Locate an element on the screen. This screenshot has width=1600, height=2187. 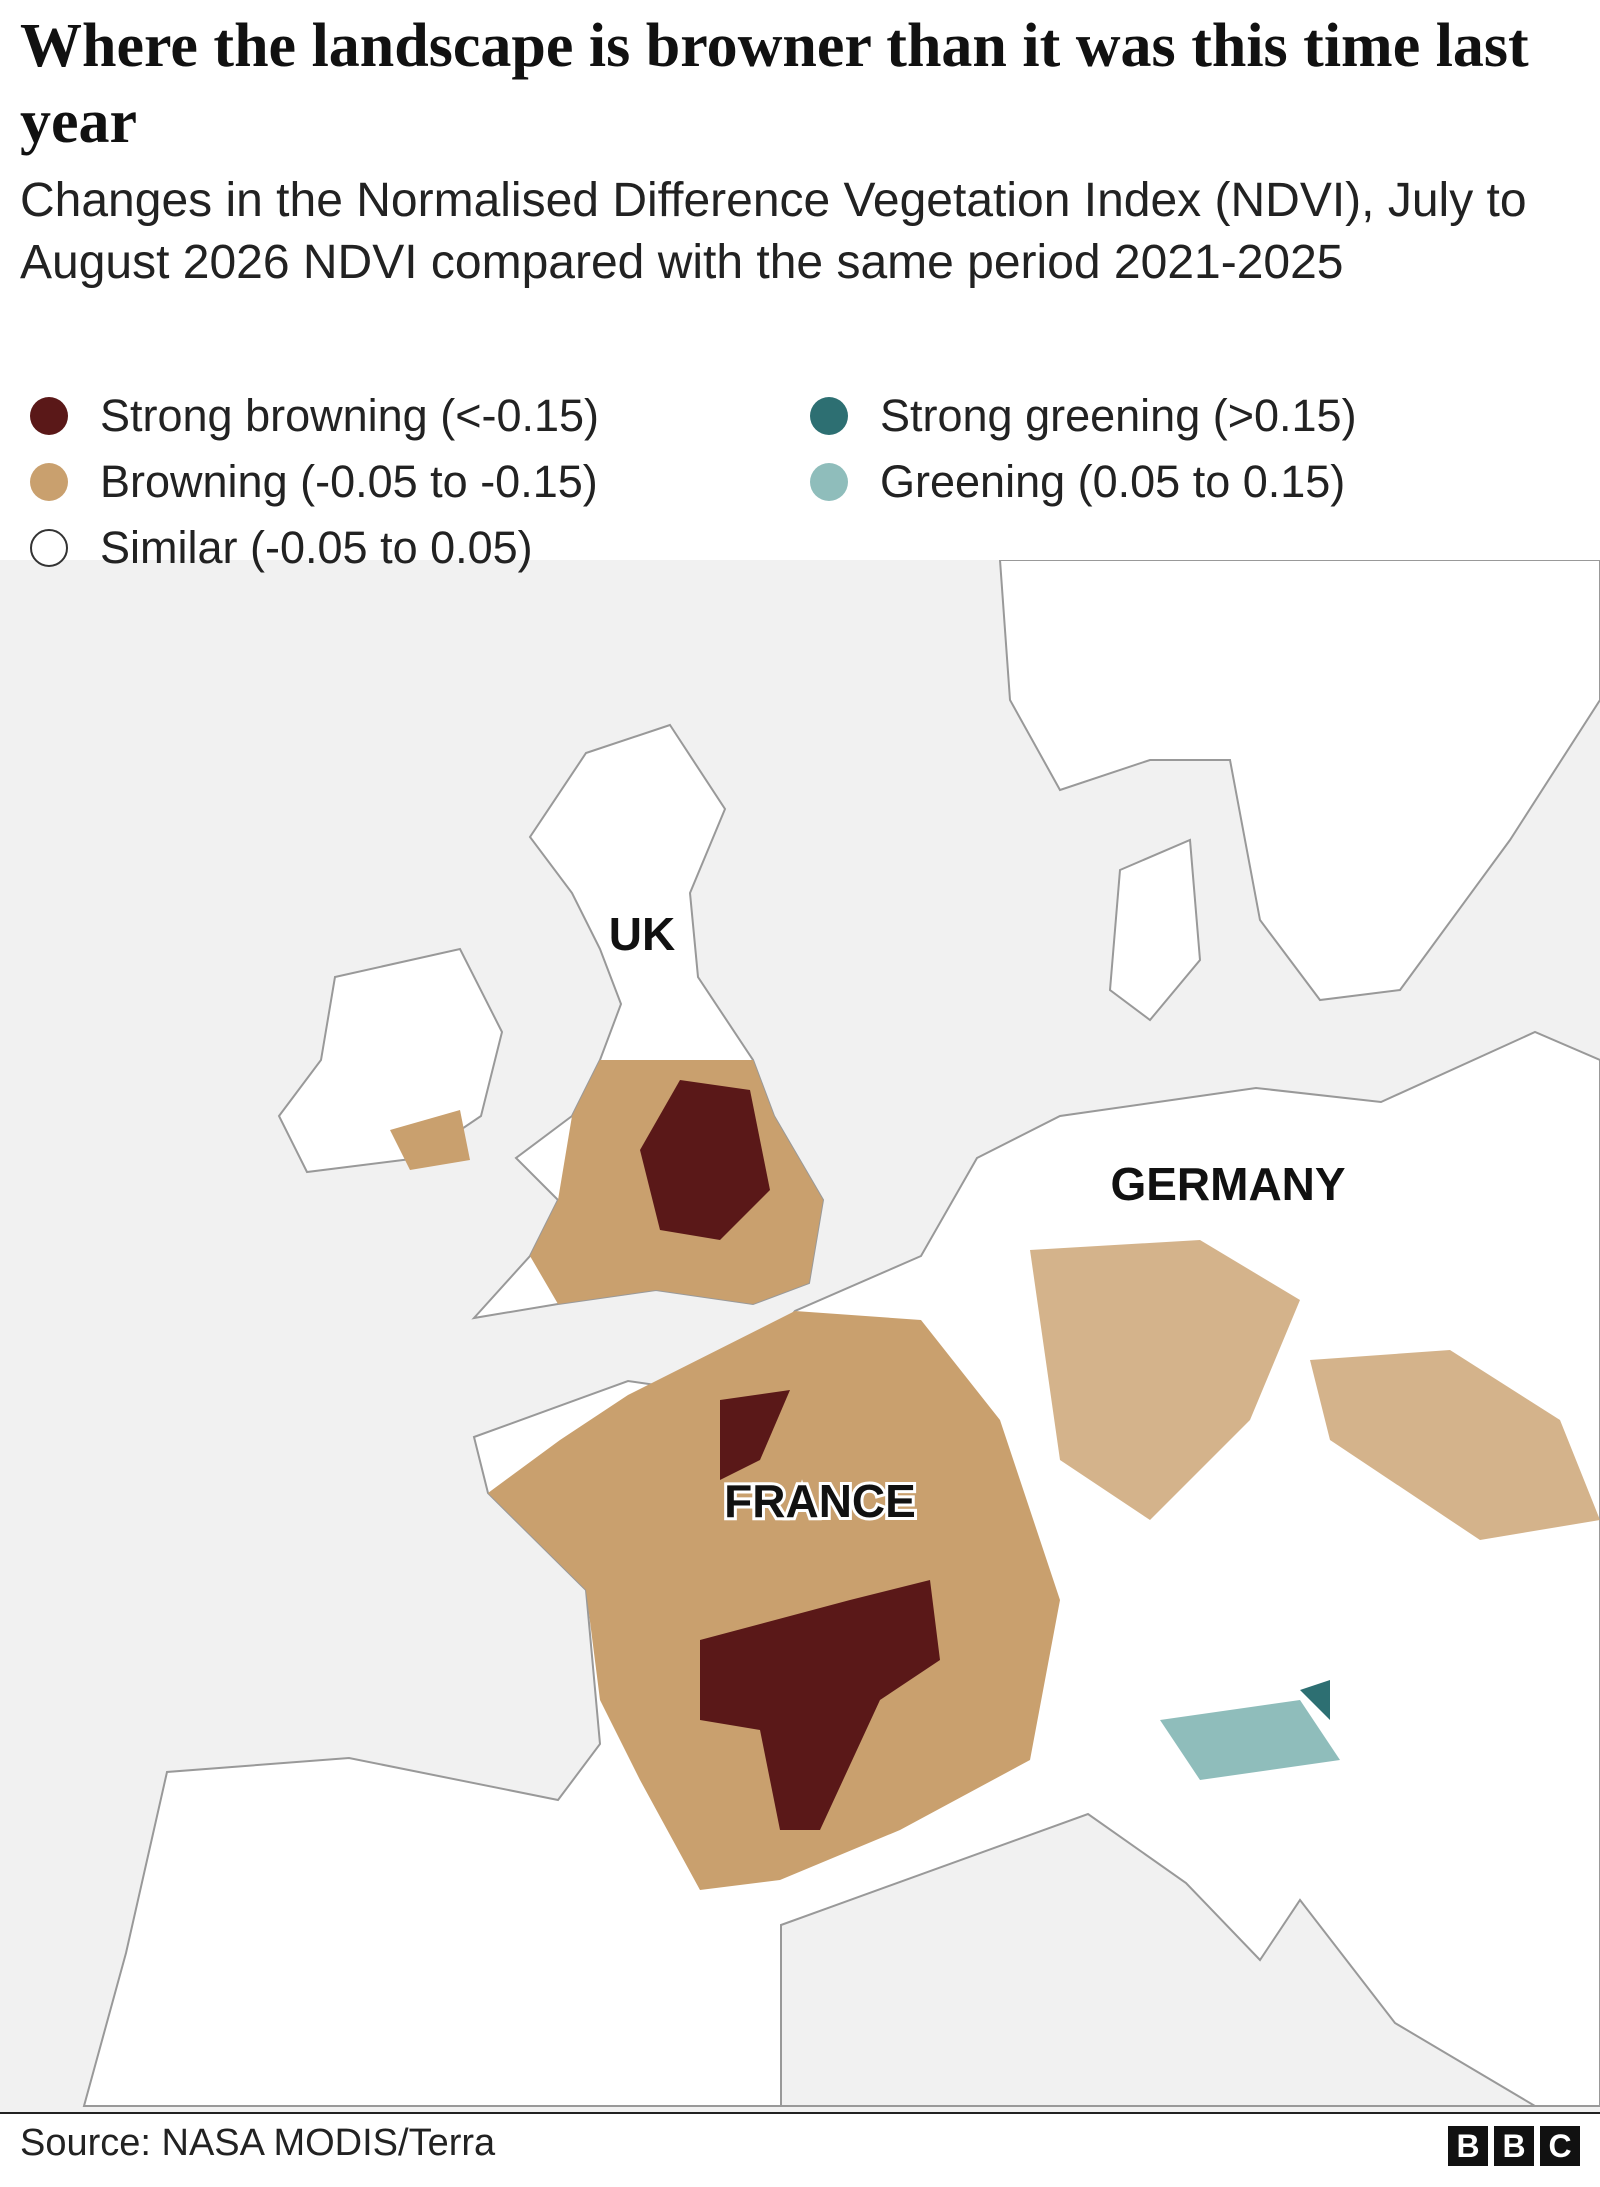
map-labels: UK GERMANY FRANCE is located at coordinates (977, 1217).